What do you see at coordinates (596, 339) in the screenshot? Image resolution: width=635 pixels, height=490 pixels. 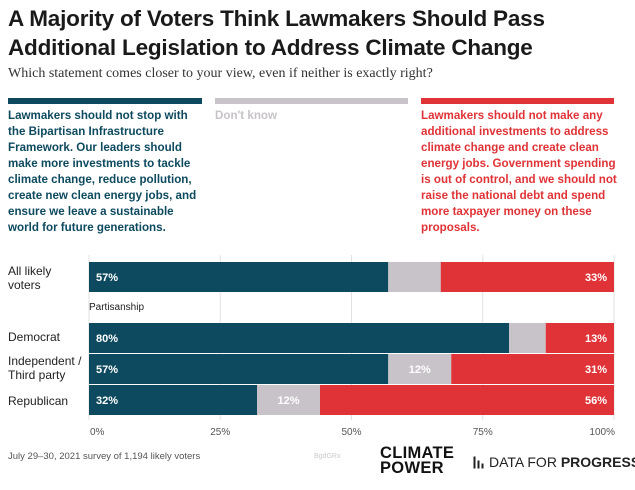 I see `data-label: 13%` at bounding box center [596, 339].